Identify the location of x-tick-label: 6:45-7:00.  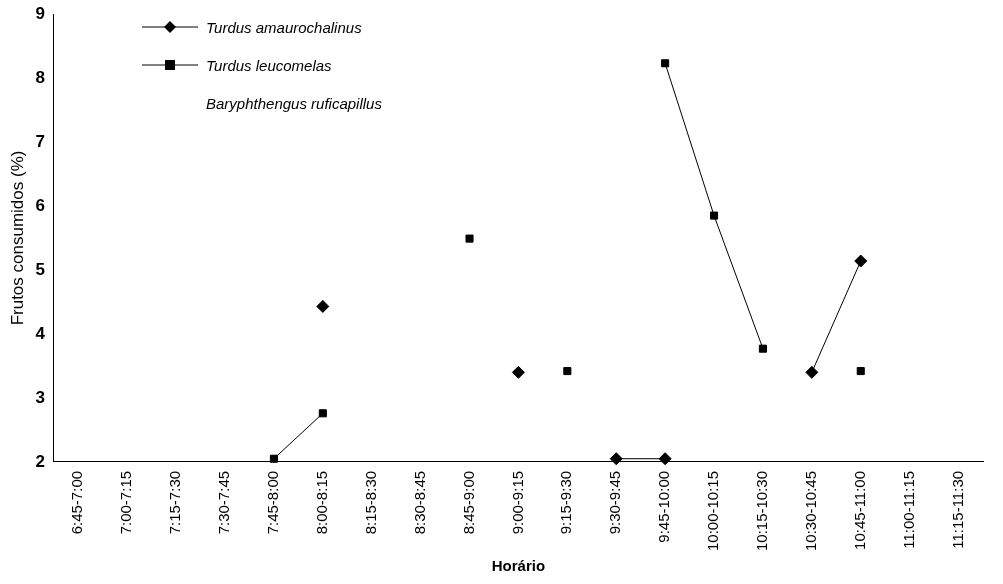
(77, 502).